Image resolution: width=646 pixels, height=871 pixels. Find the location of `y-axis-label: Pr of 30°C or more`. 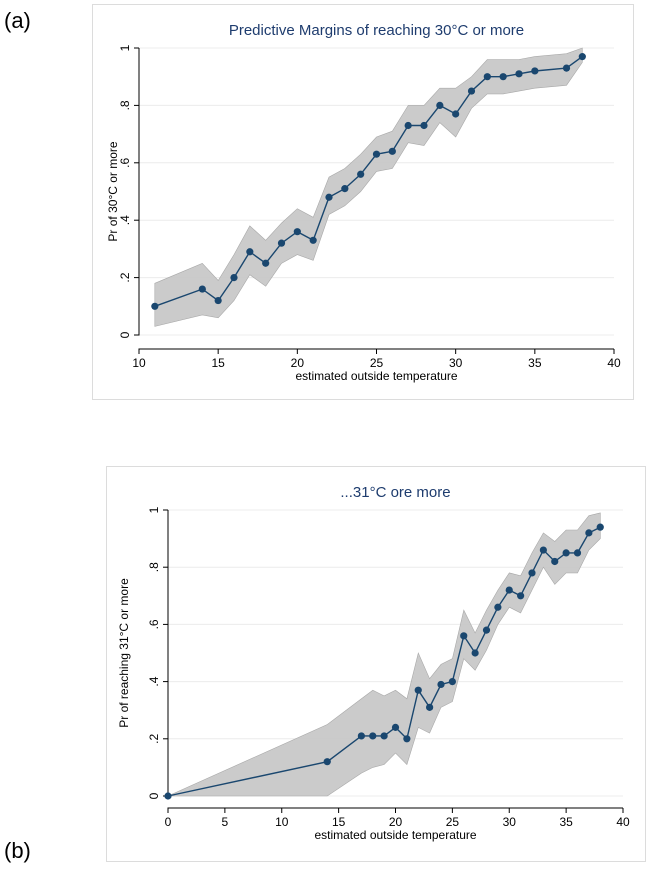

y-axis-label: Pr of 30°C or more is located at coordinates (113, 191).